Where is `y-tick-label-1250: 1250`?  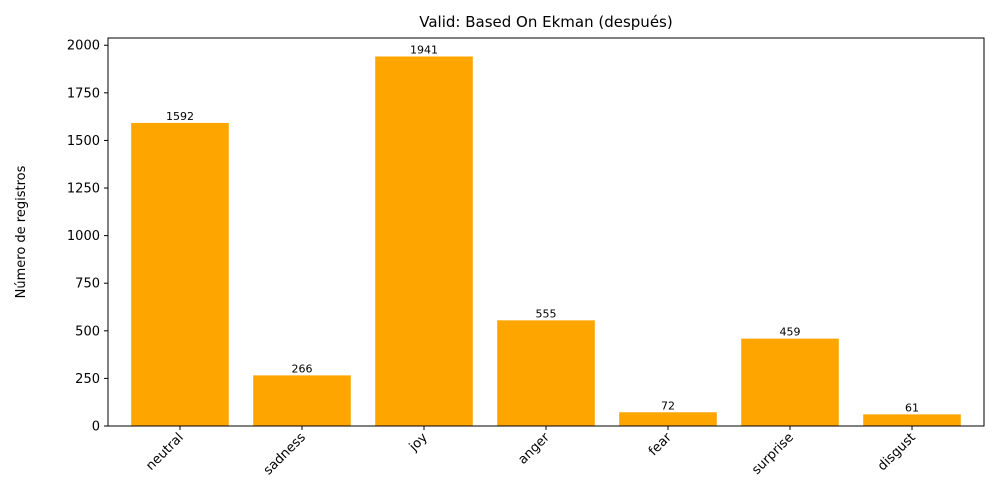
y-tick-label-1250: 1250 is located at coordinates (83, 189).